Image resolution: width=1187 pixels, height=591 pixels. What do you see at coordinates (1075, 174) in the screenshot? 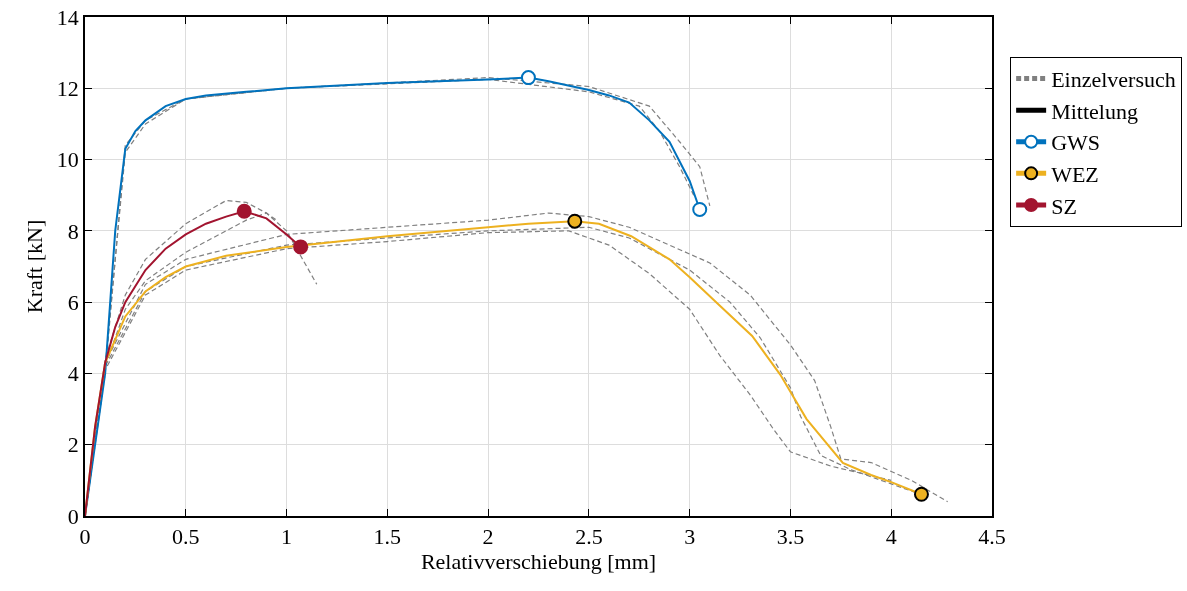
I see `legend-label: WEZ` at bounding box center [1075, 174].